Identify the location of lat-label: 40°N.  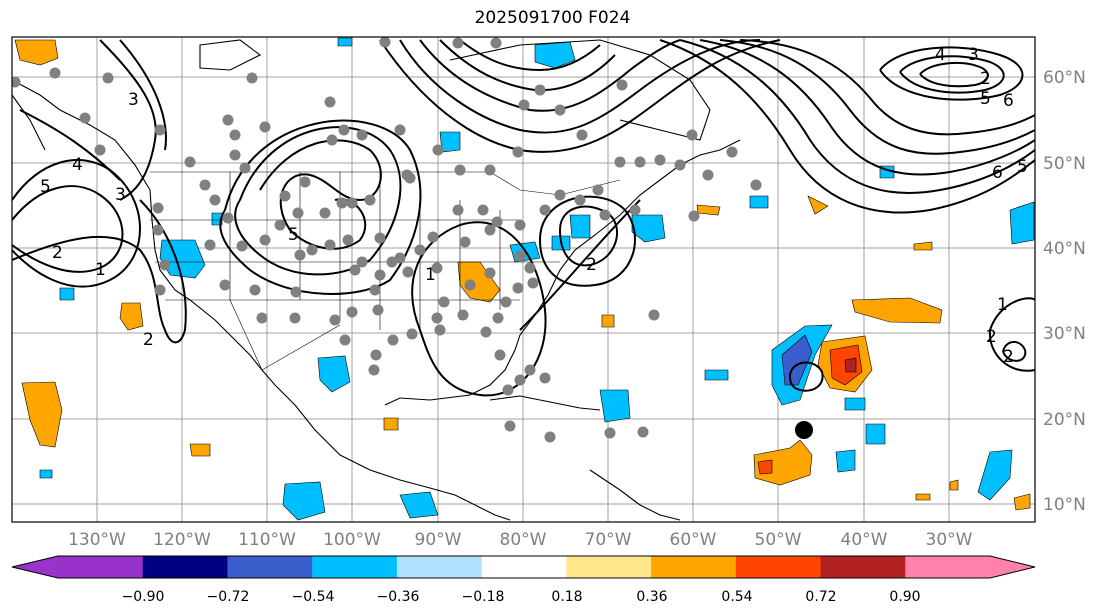
(1064, 249).